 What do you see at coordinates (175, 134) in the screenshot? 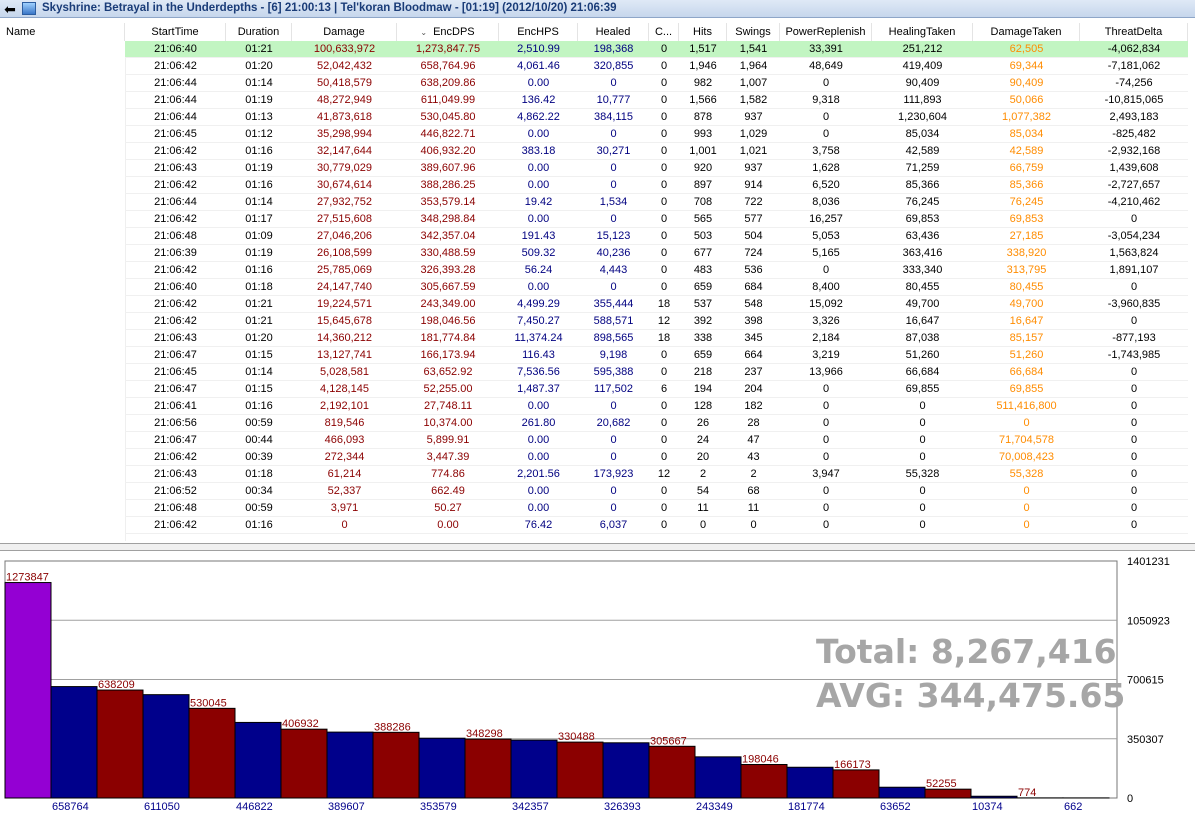
I see `cell-starttime: 21:06:45` at bounding box center [175, 134].